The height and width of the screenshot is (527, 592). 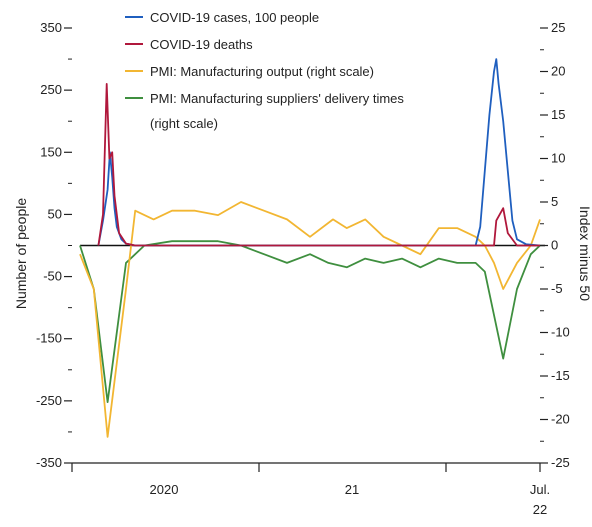 I want to click on x-tick-label: 2020, so click(x=164, y=489).